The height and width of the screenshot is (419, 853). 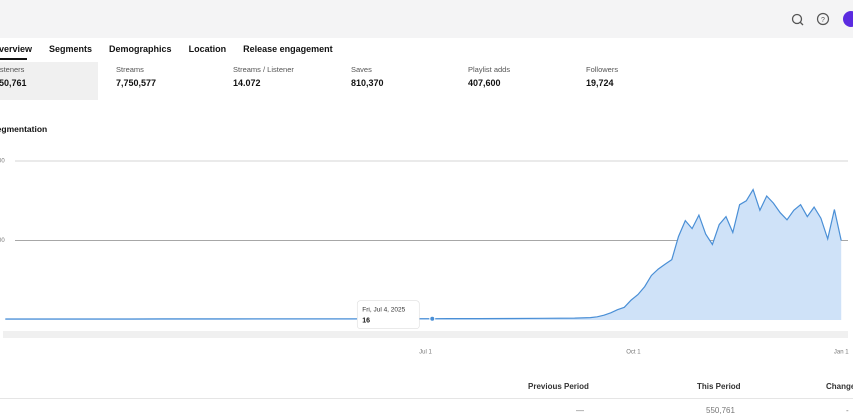 What do you see at coordinates (49, 81) in the screenshot?
I see `stat-card: Listeners 550,761` at bounding box center [49, 81].